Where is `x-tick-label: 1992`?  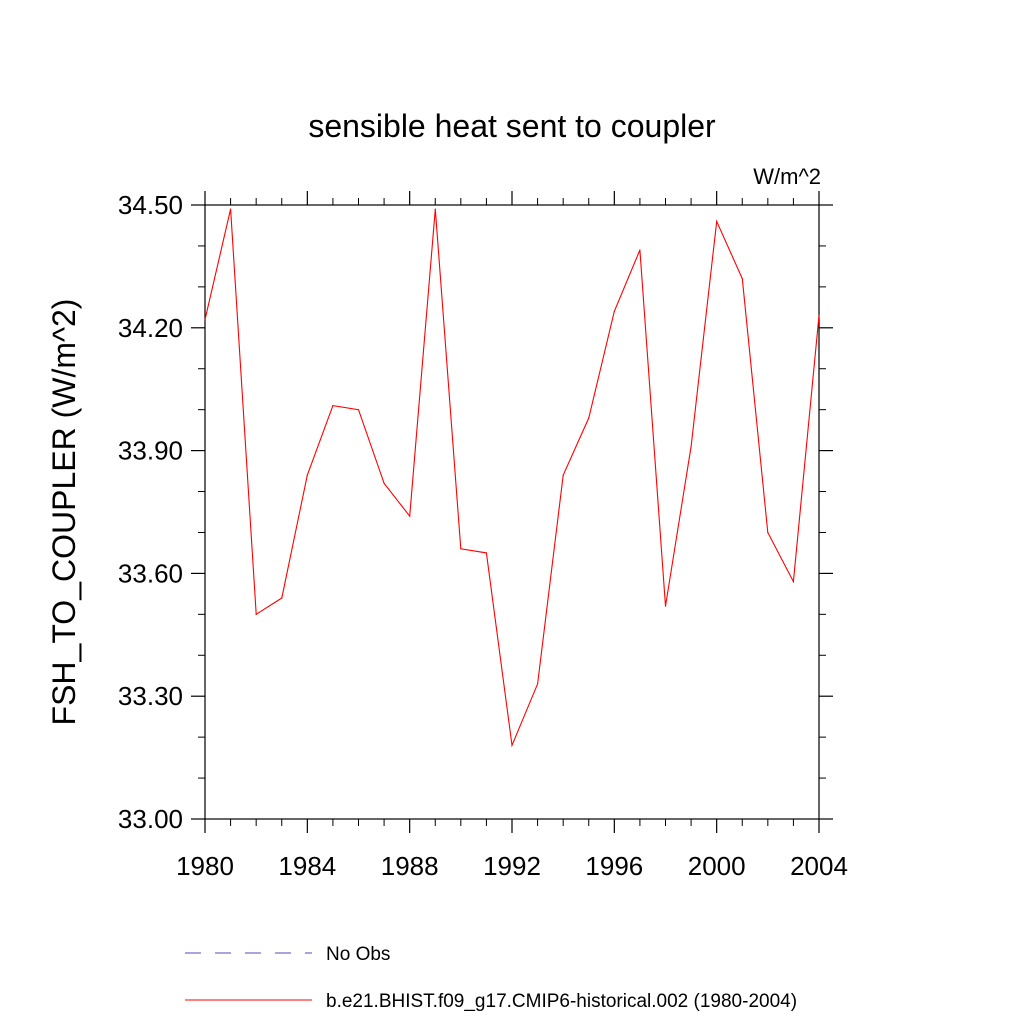 x-tick-label: 1992 is located at coordinates (512, 866).